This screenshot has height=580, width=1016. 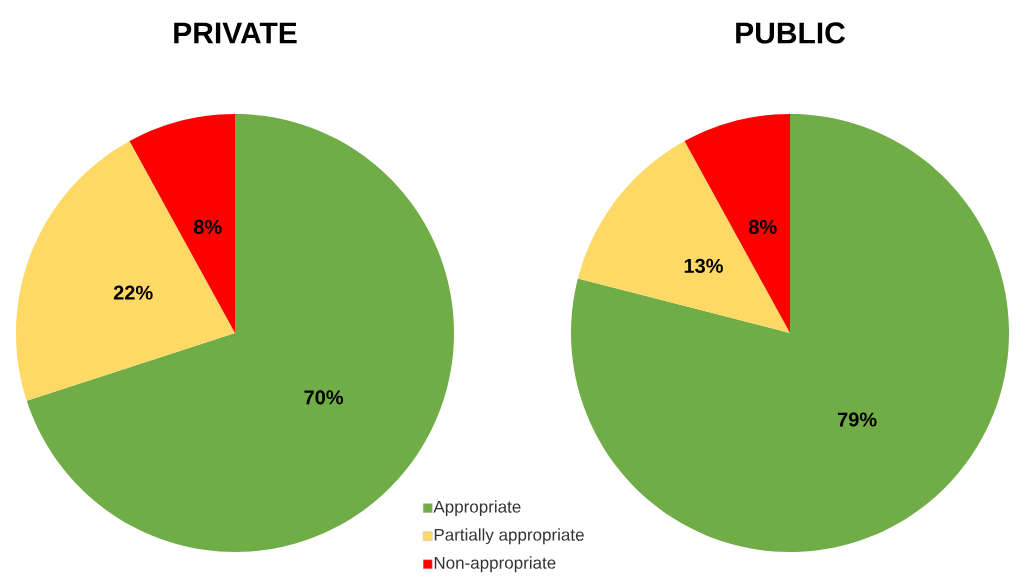 I want to click on legend-label: Appropriate, so click(x=477, y=508).